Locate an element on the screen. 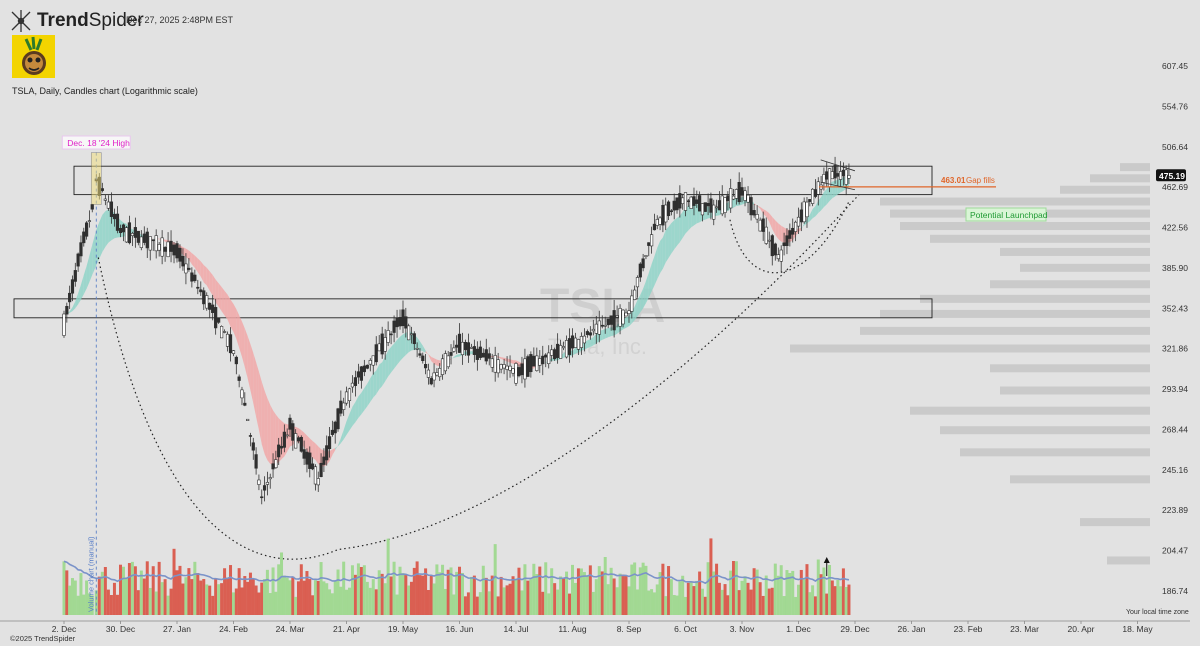  annotation-box is located at coordinates (96, 142).